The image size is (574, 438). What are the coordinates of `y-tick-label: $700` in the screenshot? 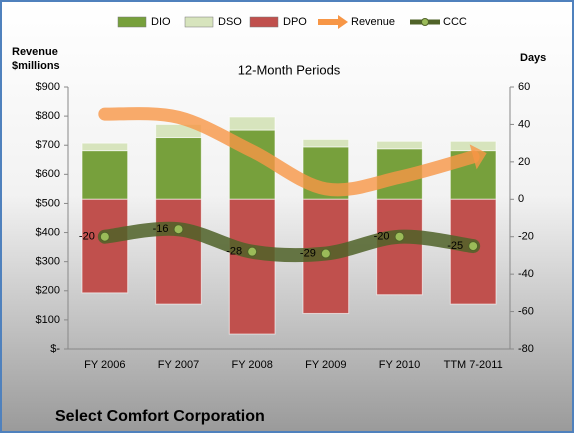 It's located at (48, 145).